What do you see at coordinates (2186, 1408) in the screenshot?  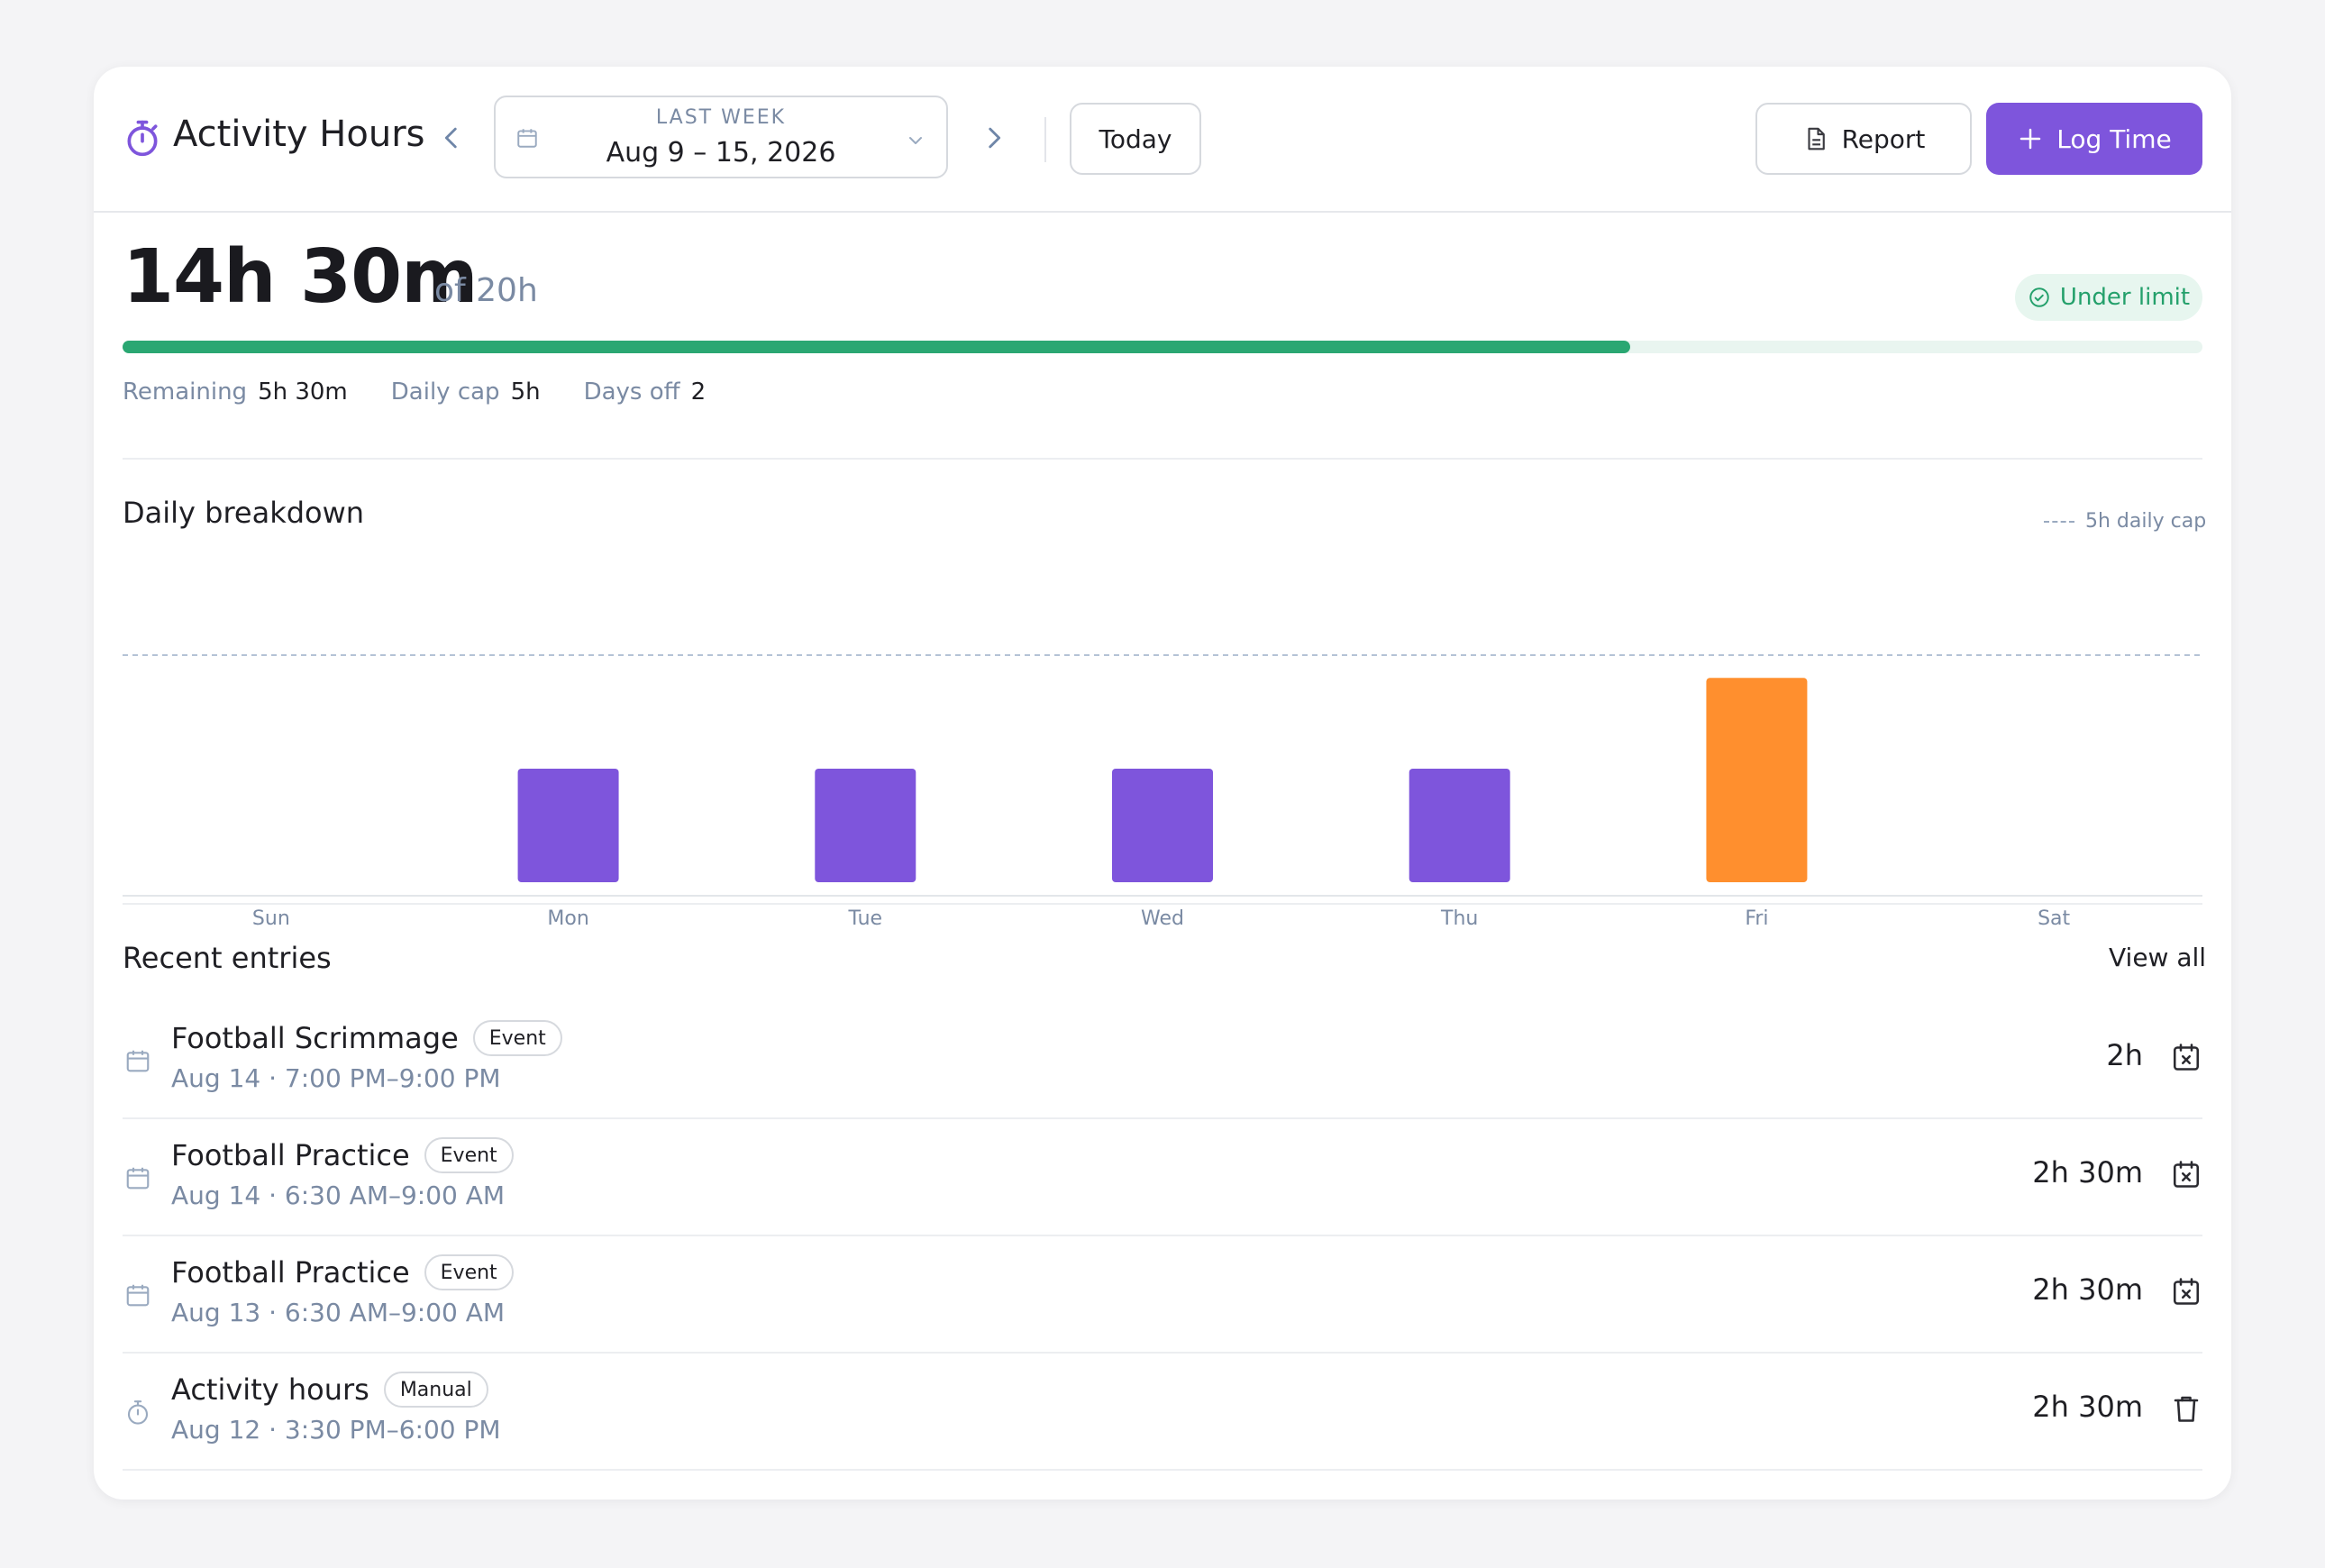 I see `trash-icon` at bounding box center [2186, 1408].